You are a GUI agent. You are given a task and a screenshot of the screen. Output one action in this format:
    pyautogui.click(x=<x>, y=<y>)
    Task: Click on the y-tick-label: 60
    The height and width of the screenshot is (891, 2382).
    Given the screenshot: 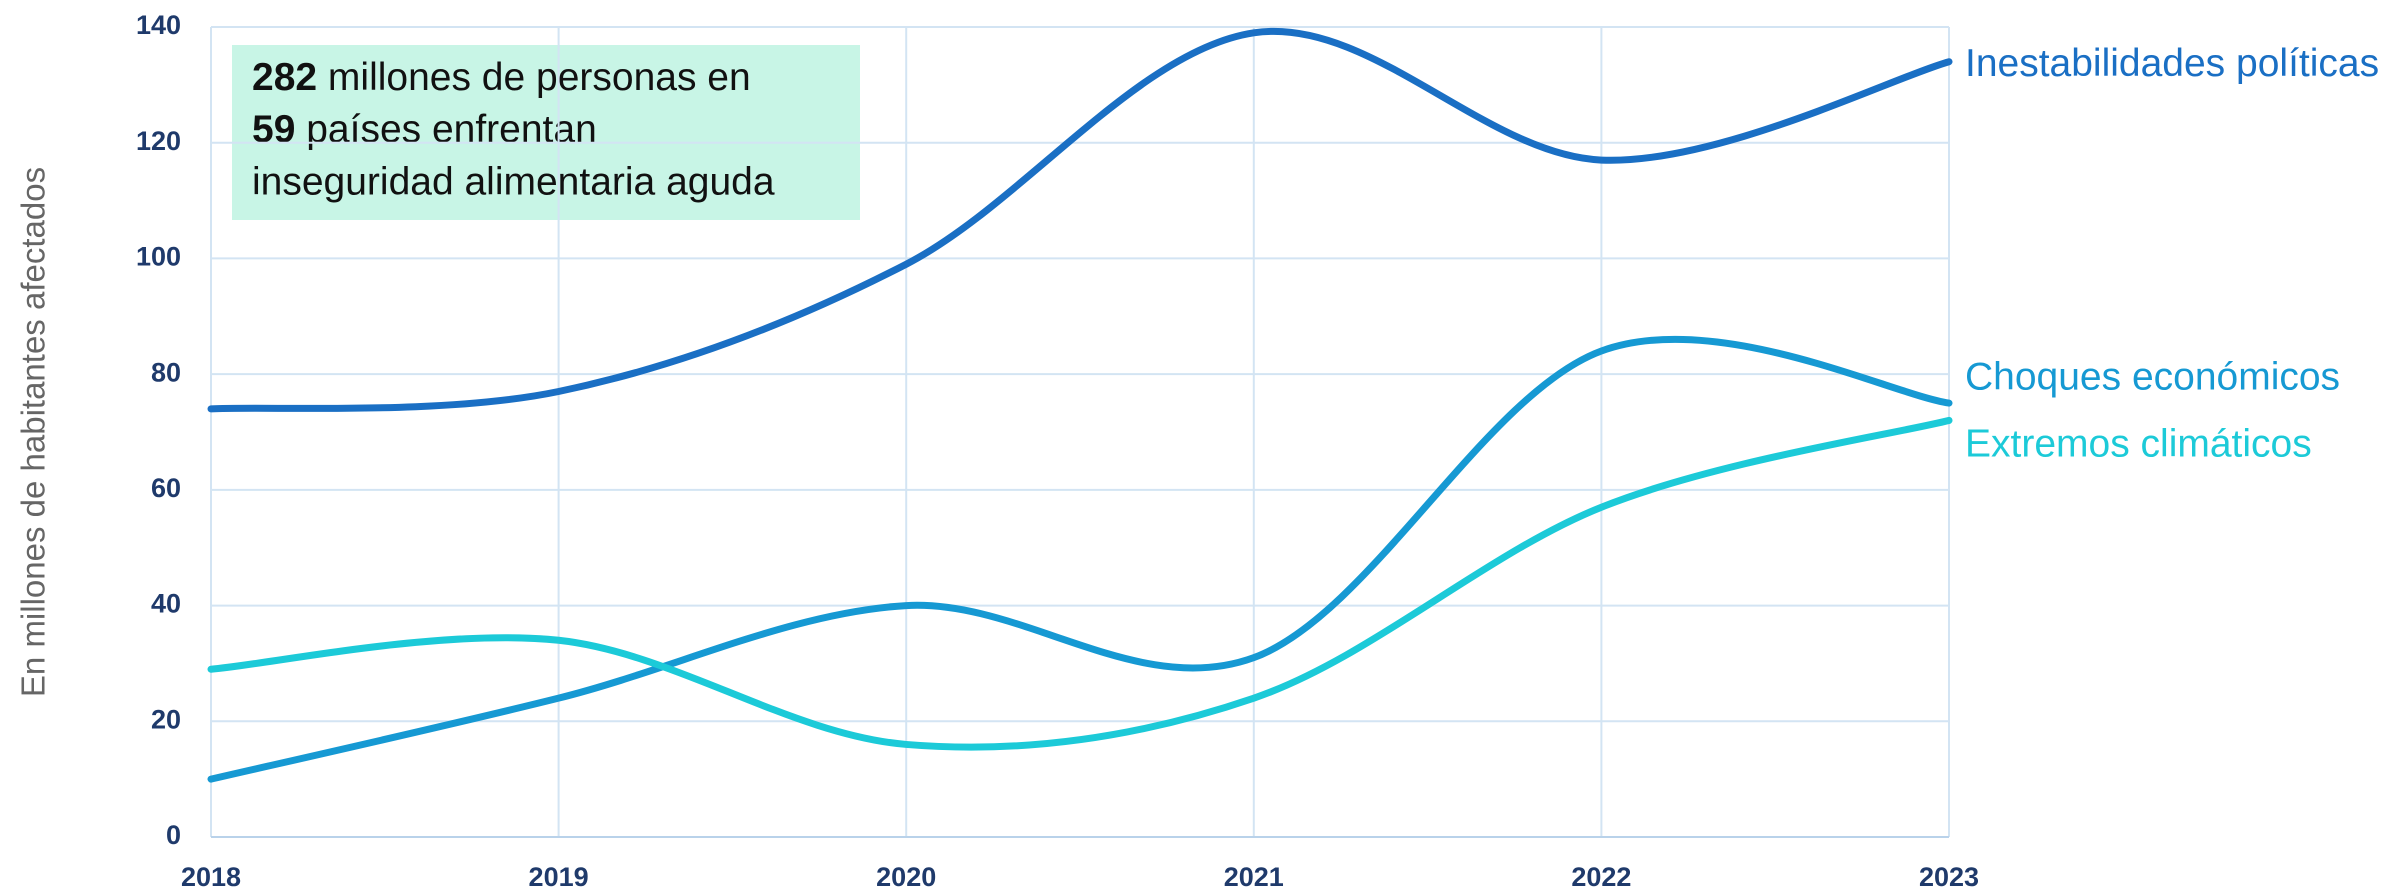 What is the action you would take?
    pyautogui.click(x=166, y=488)
    